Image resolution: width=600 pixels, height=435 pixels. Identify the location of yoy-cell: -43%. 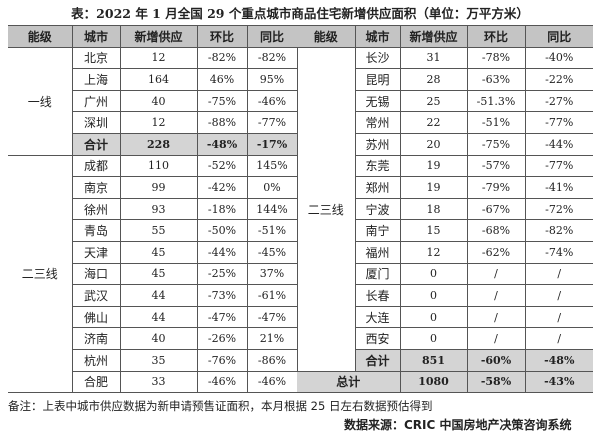
(558, 382).